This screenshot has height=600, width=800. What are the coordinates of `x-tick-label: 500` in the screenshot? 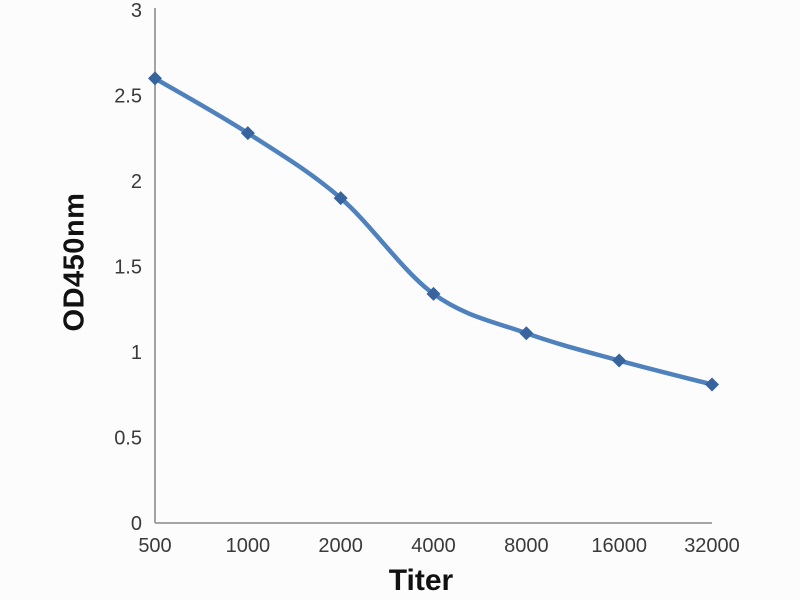 It's located at (154, 546).